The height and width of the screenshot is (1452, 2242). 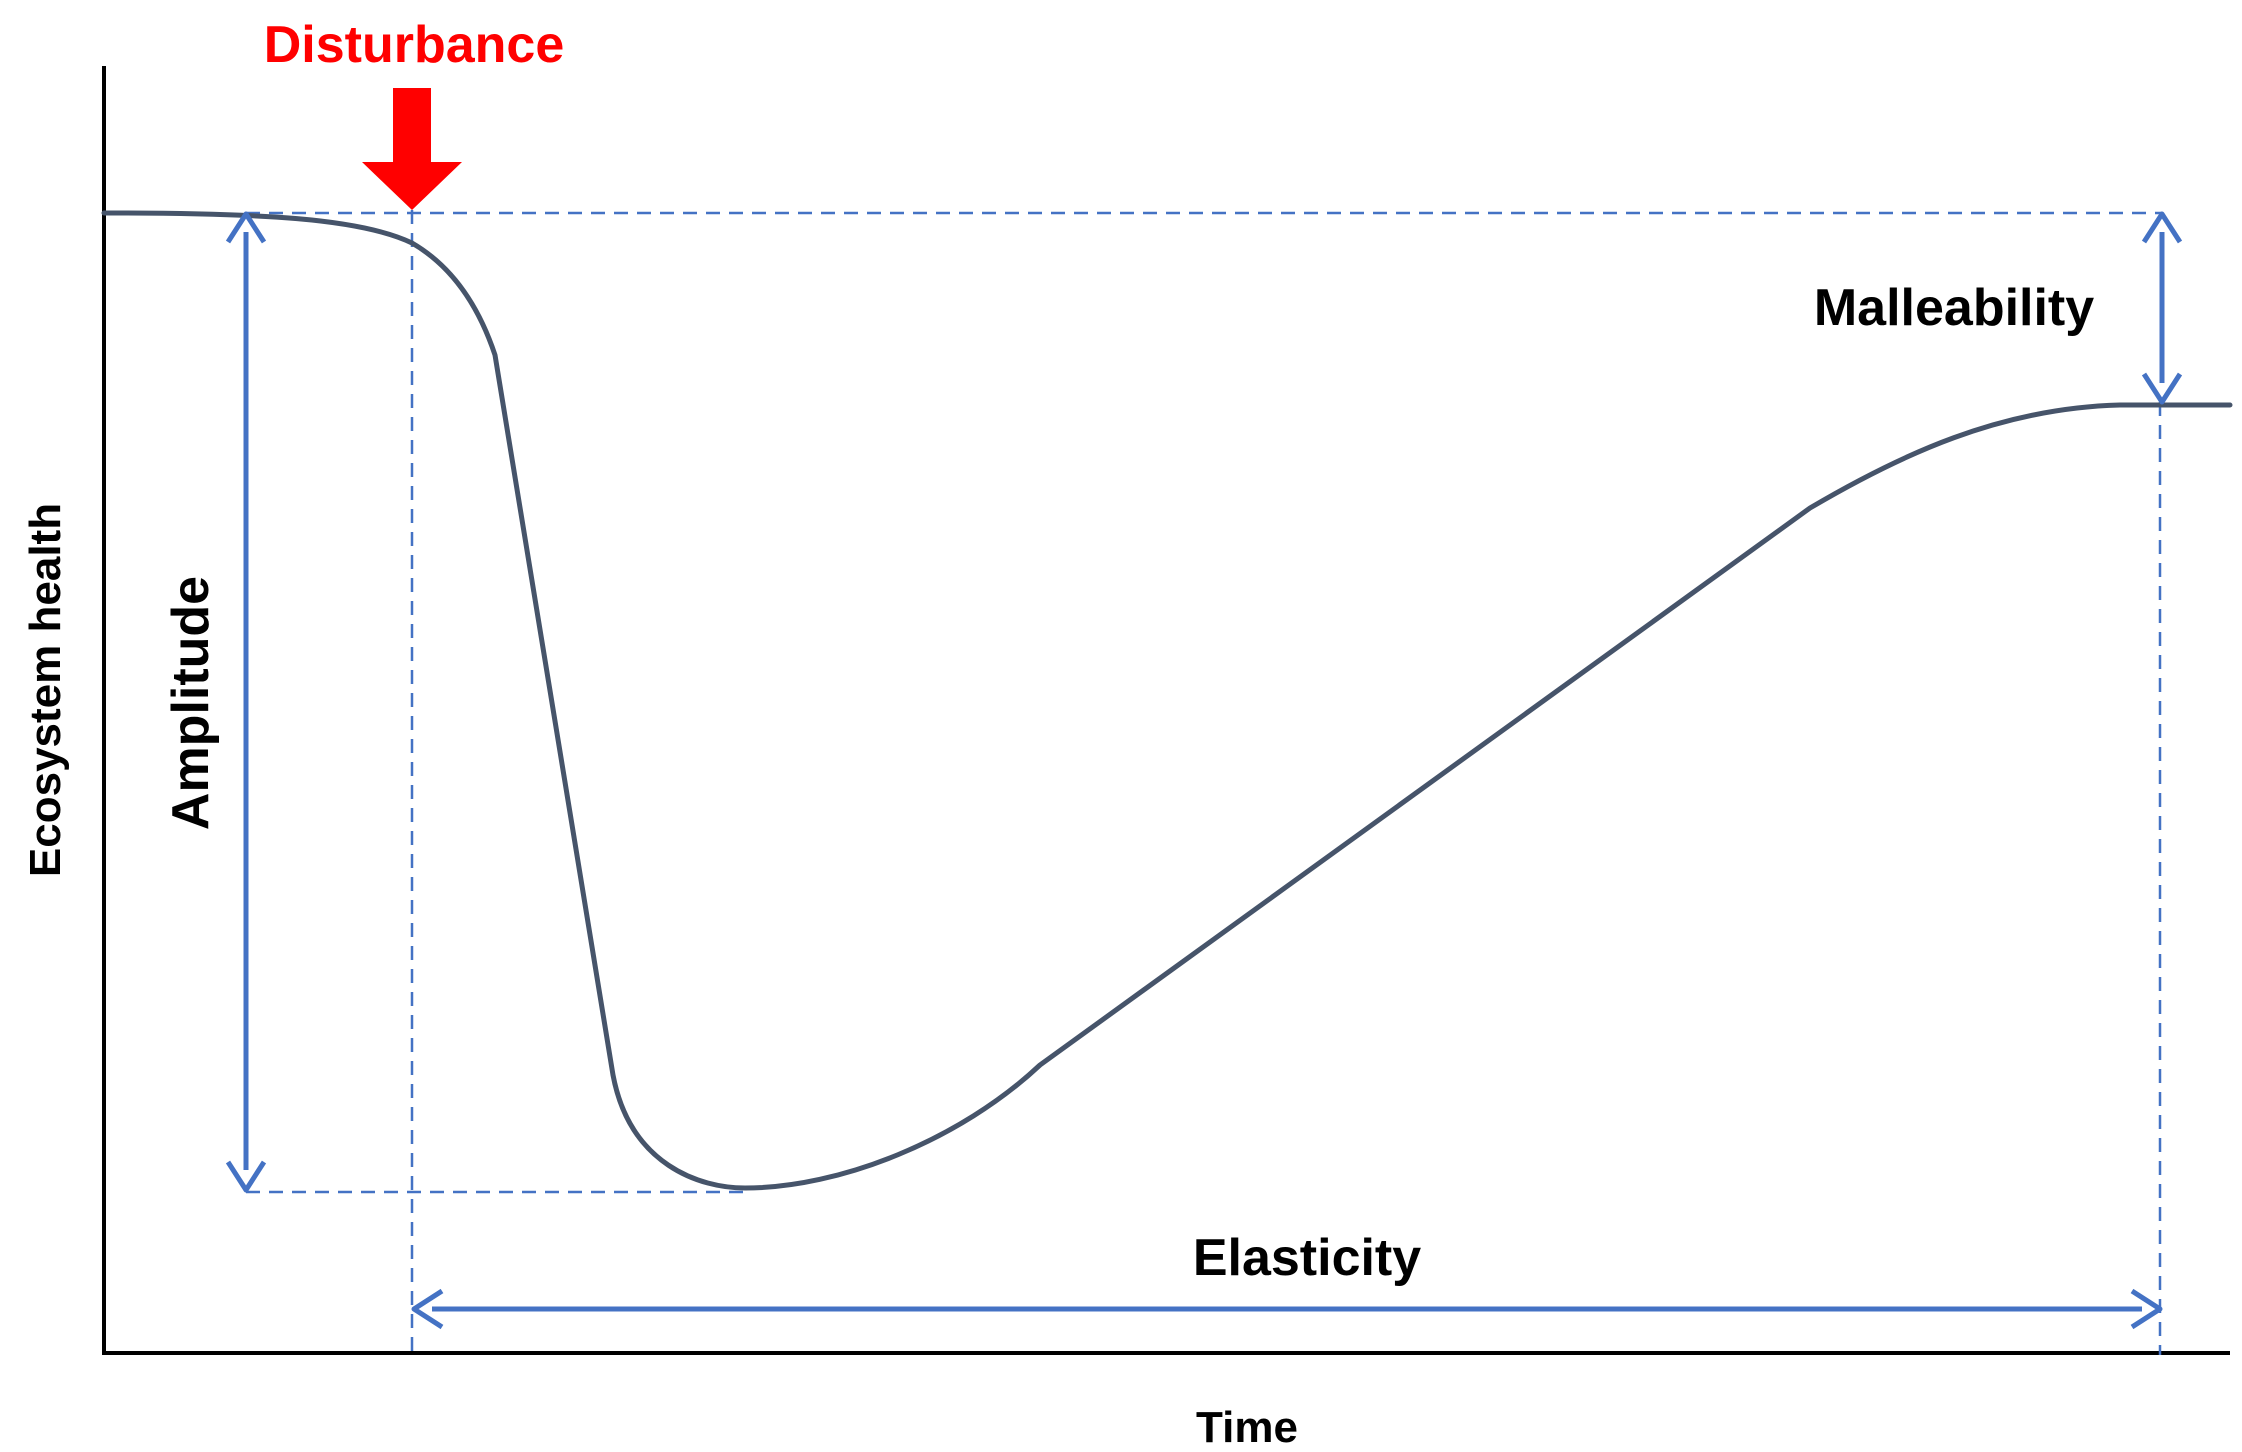 What do you see at coordinates (2146, 1309) in the screenshot?
I see `elasticity-arrowhead-right` at bounding box center [2146, 1309].